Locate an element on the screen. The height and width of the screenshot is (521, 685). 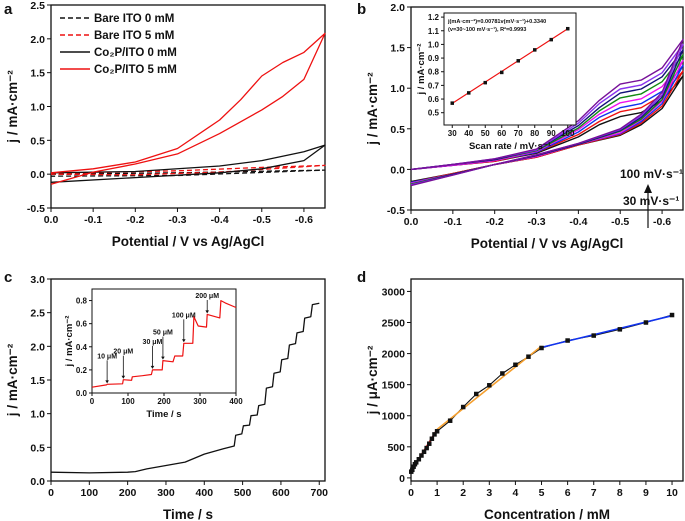
x-tick-label: 70 is located at coordinates (518, 133).